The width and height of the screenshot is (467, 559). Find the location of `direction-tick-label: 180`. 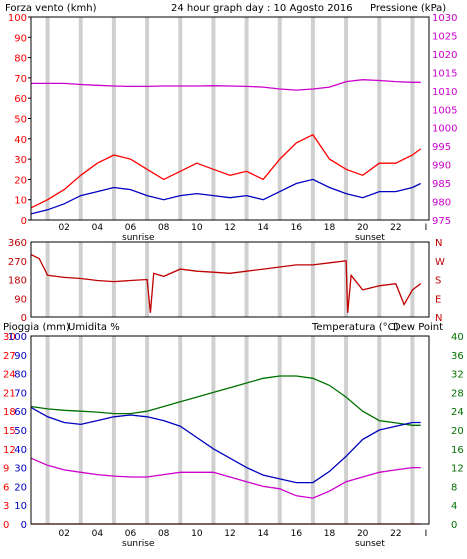

direction-tick-label: 180 is located at coordinates (17, 281).